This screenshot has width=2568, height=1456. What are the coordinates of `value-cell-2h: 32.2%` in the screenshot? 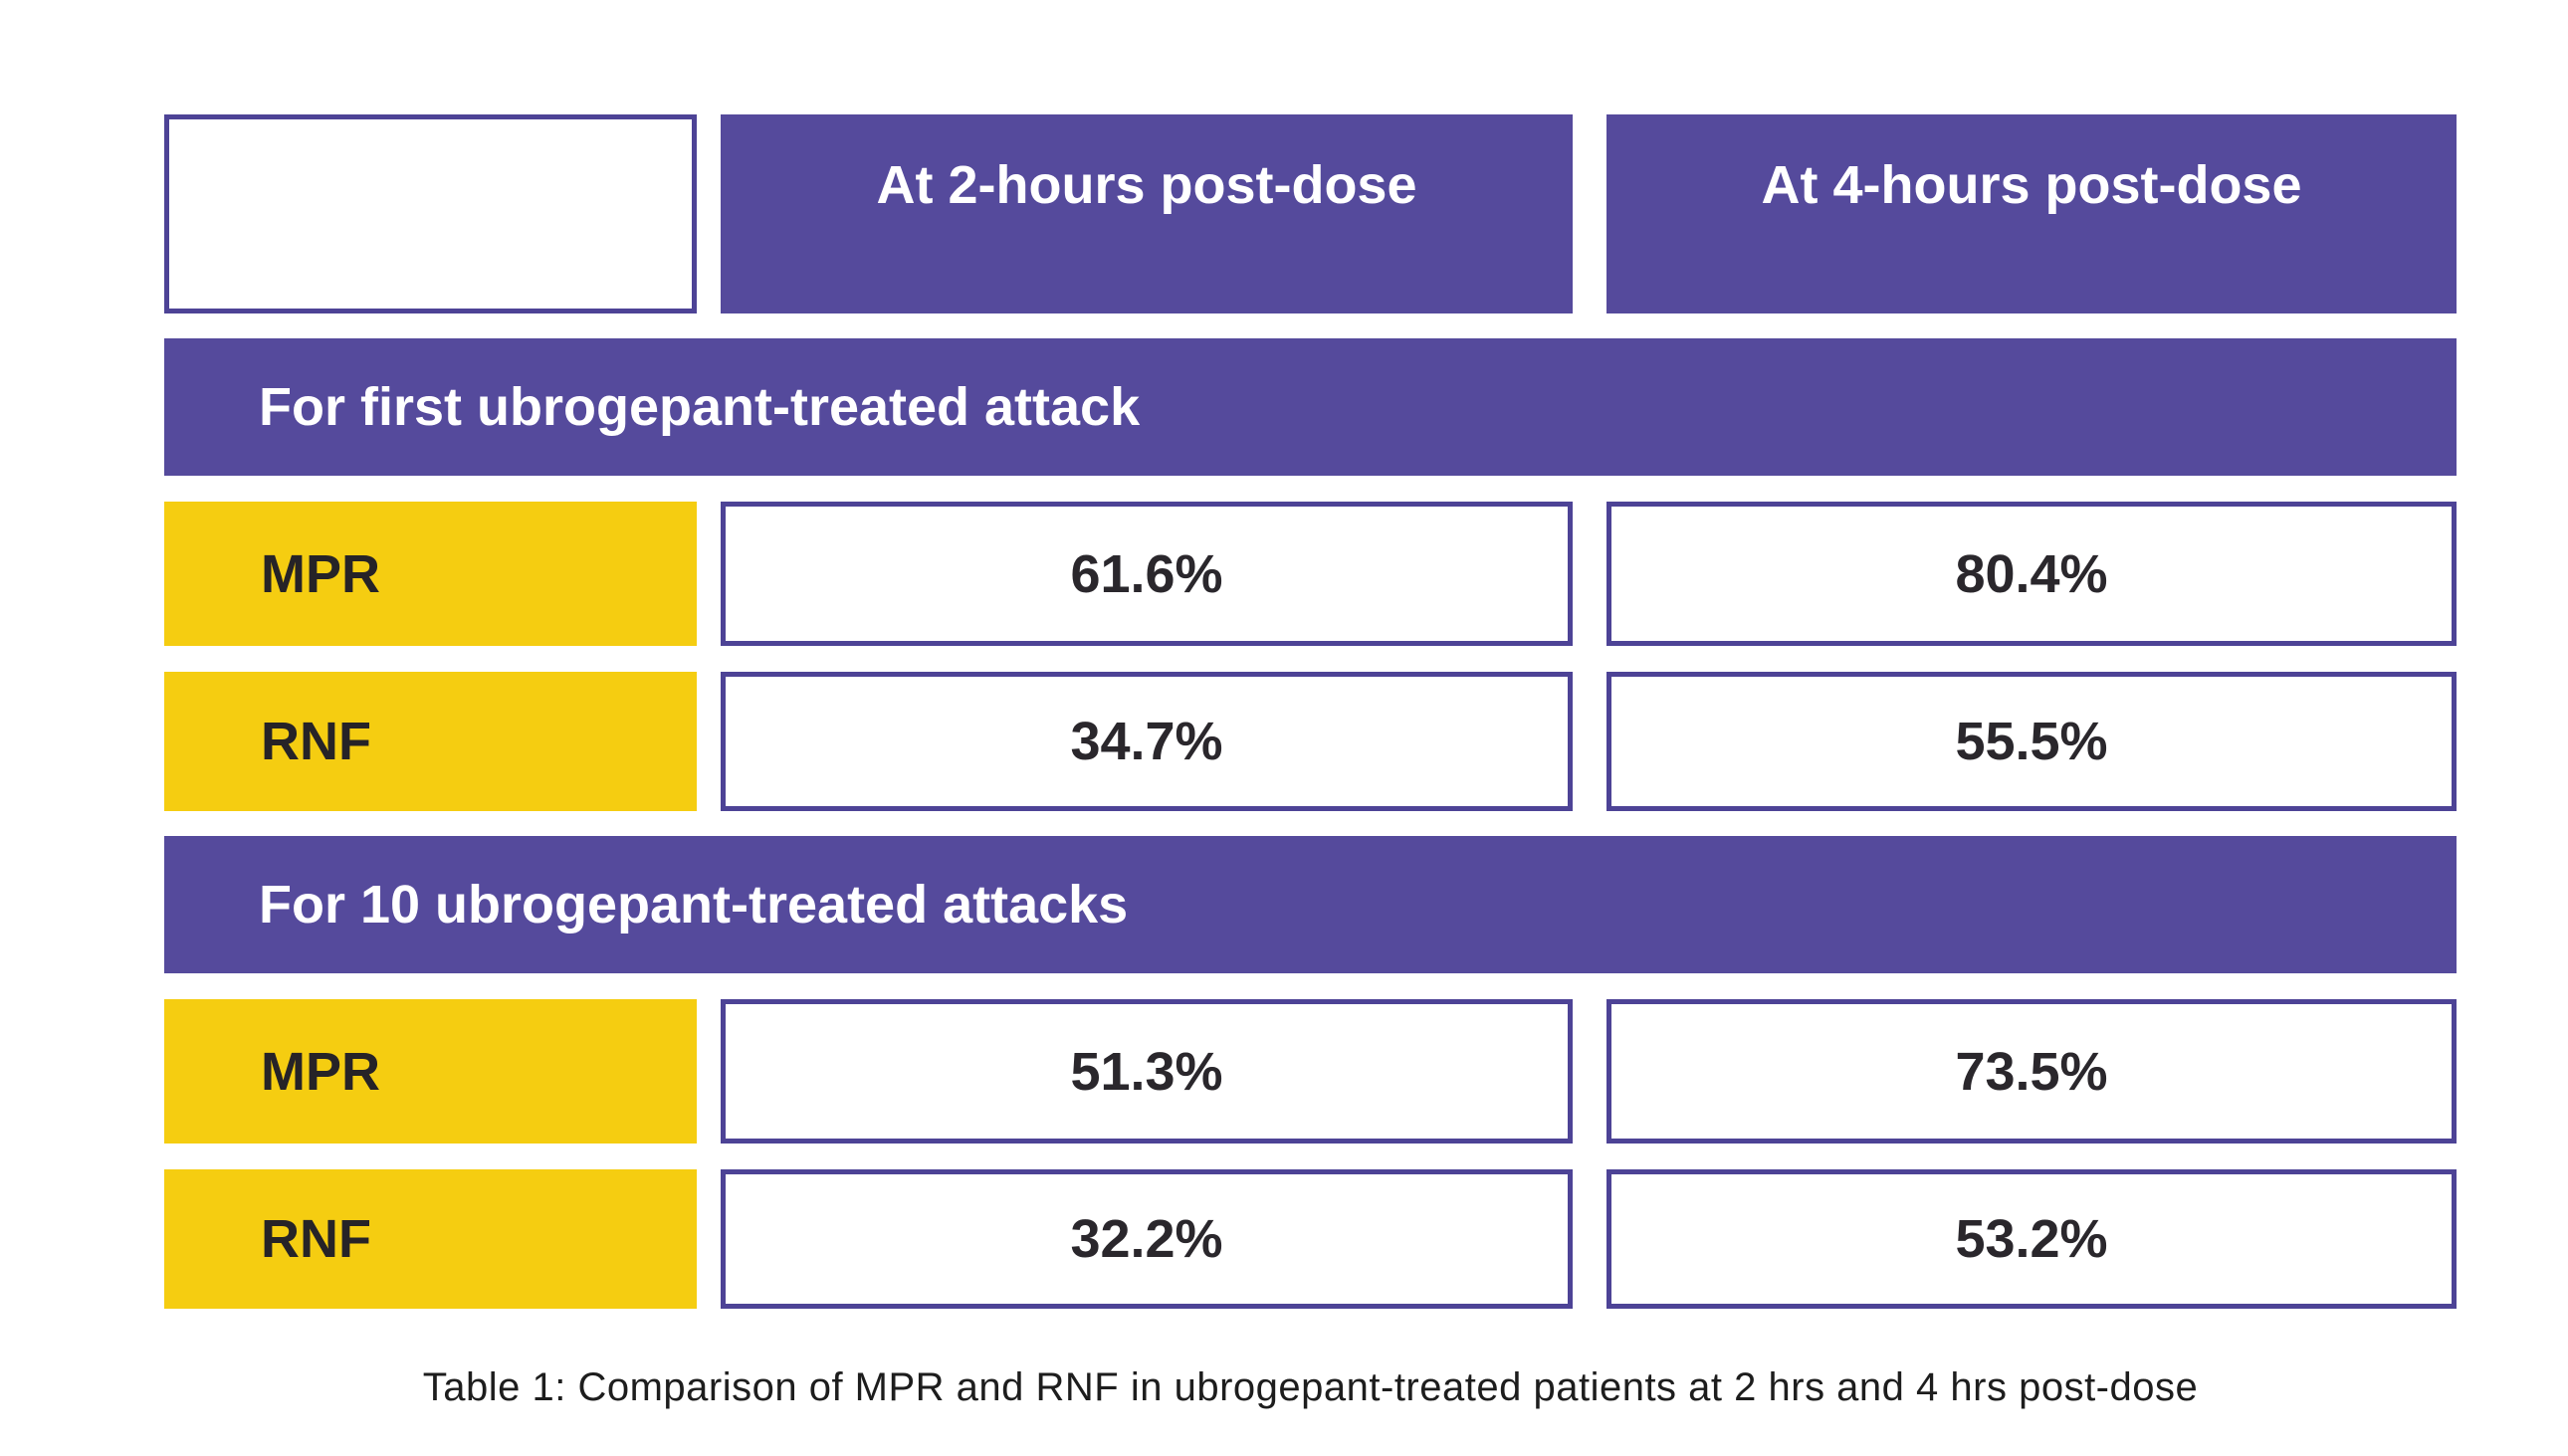 It's located at (1147, 1239).